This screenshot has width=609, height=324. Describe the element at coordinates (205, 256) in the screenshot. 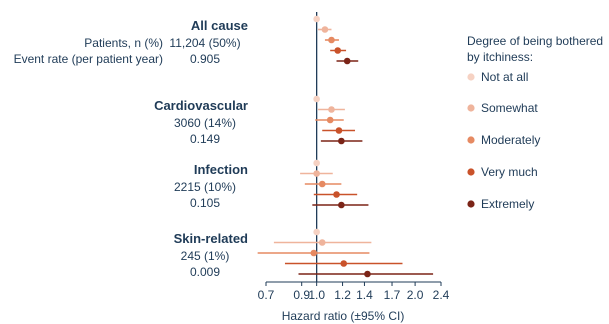

I see `patients-value: 245 (1%)` at that location.